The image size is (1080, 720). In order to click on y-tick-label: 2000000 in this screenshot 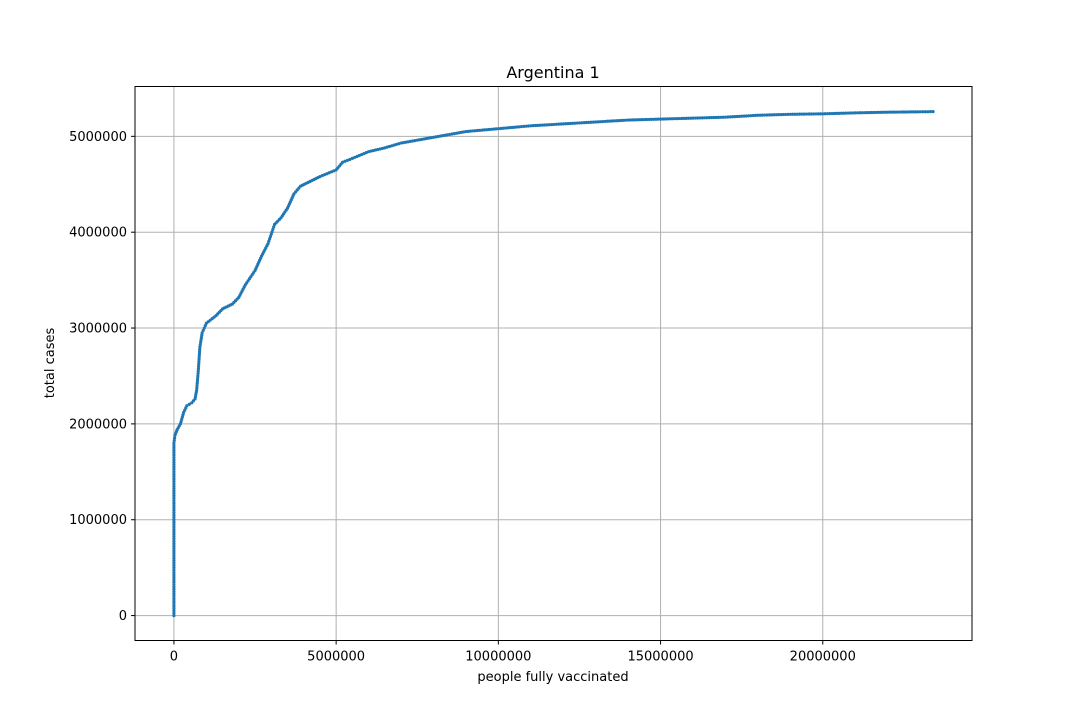, I will do `click(98, 424)`.